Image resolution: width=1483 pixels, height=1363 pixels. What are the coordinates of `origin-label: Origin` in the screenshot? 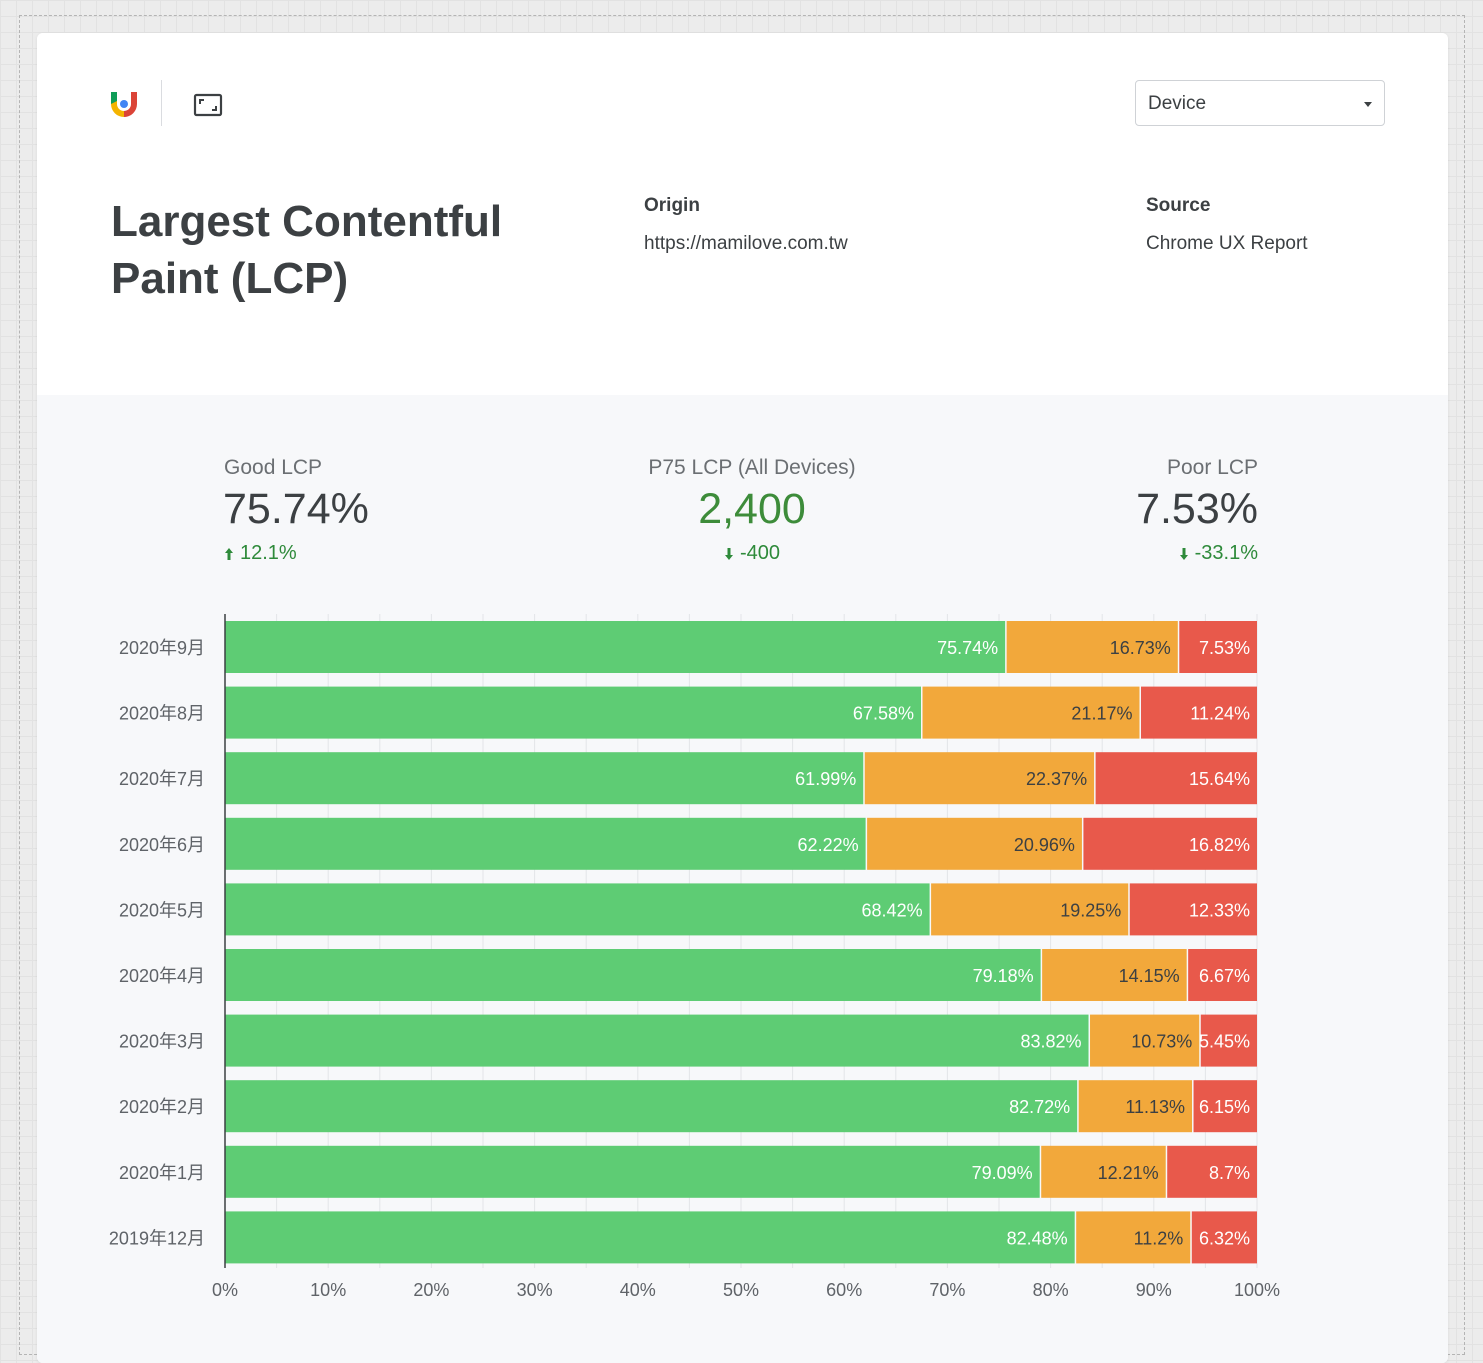 It's located at (672, 205).